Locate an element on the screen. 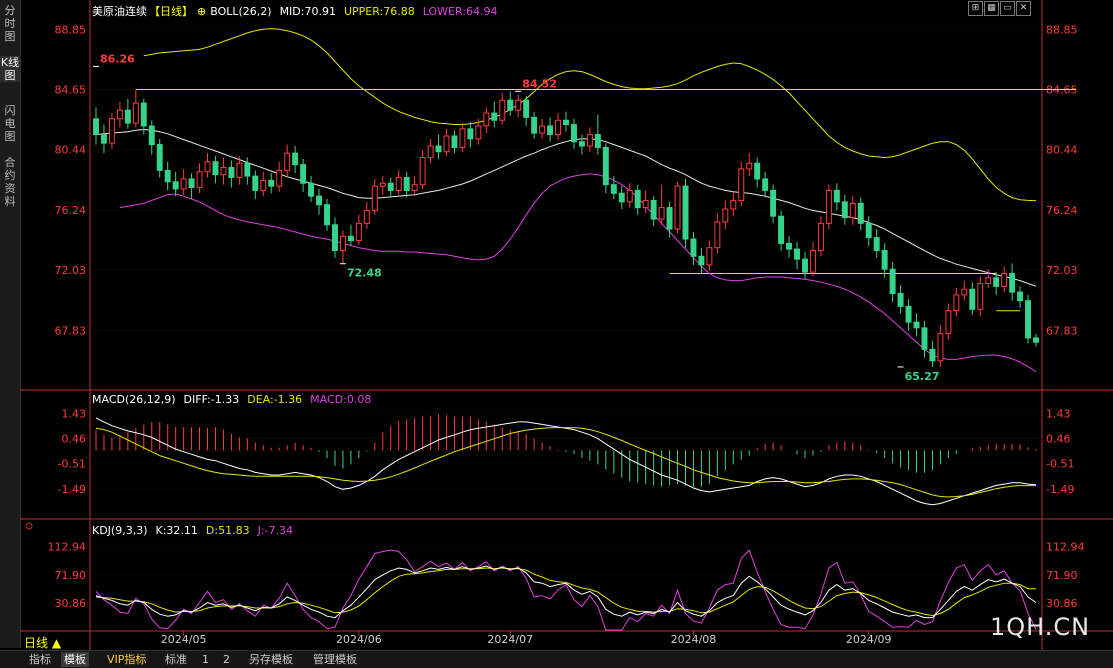 The image size is (1113, 668). tab-manage-template: 管理模板 is located at coordinates (335, 659).